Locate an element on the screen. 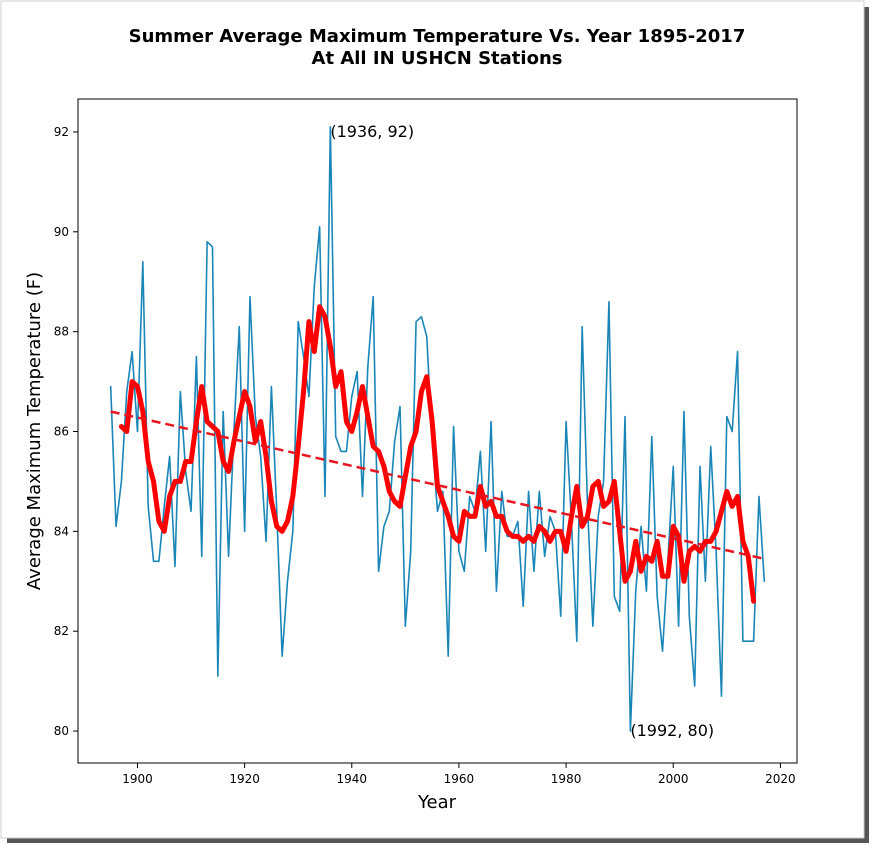 This screenshot has height=852, width=876. y-tick-label: 86 is located at coordinates (61, 431).